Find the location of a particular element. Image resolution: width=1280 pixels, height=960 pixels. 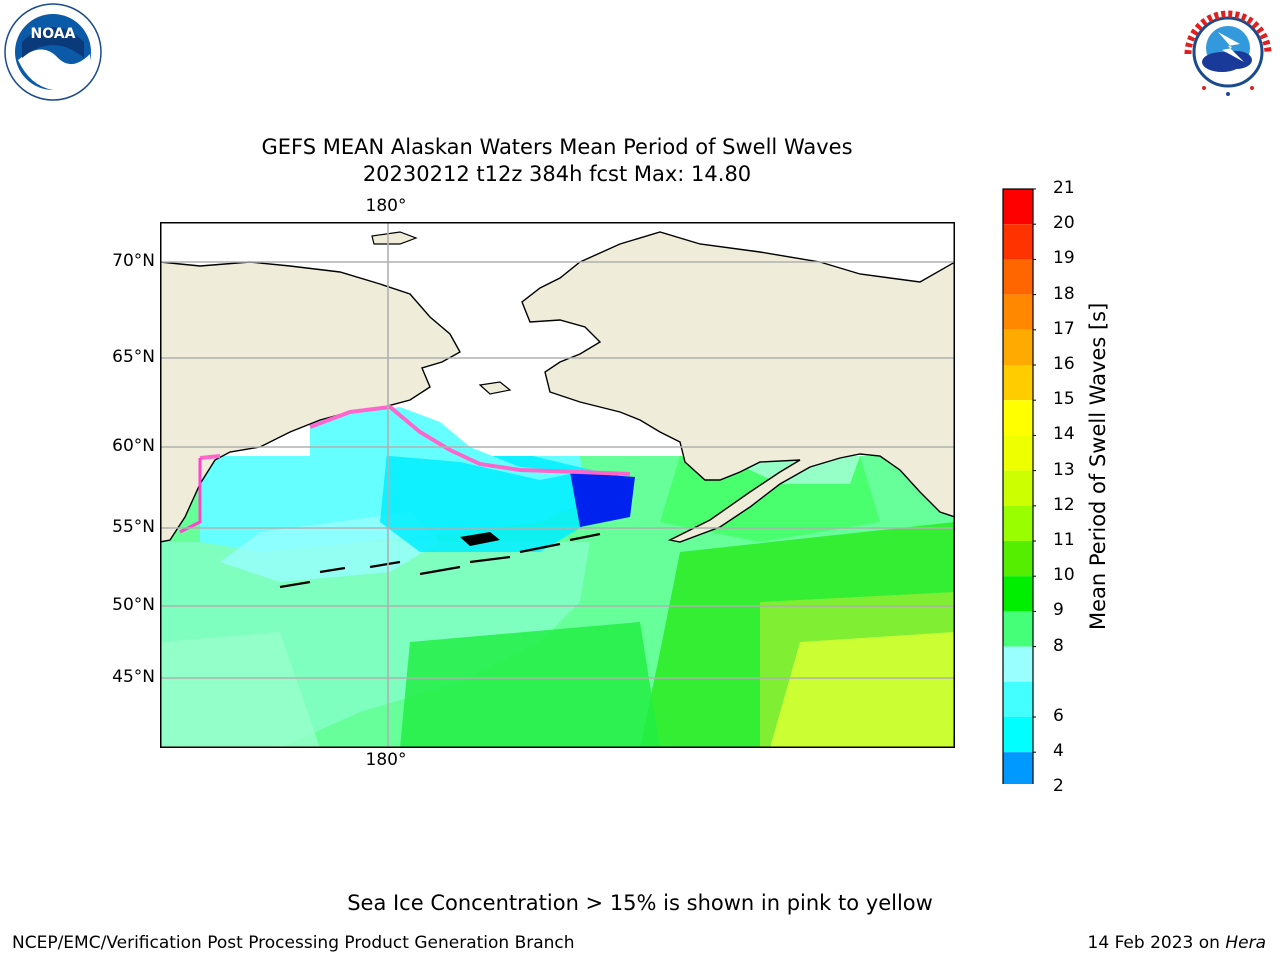

colorbar-tick-label: 19 is located at coordinates (1064, 258).